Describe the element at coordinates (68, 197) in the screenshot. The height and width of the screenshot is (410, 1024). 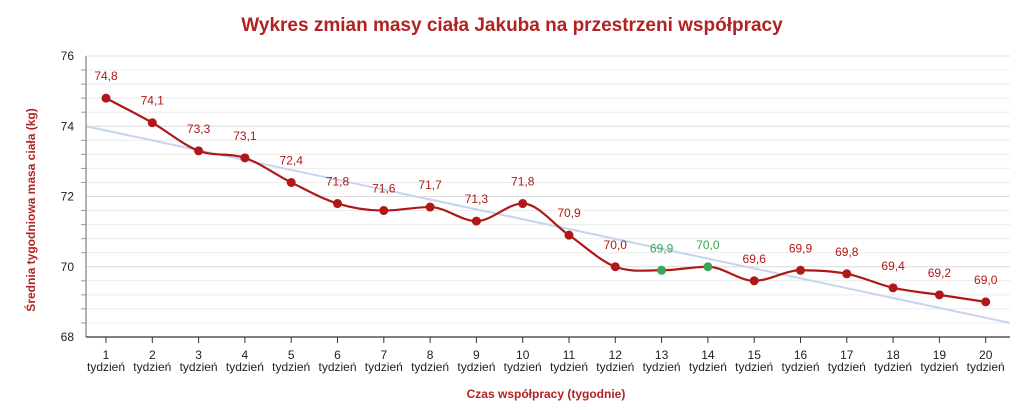
I see `y-tick-label: 72` at that location.